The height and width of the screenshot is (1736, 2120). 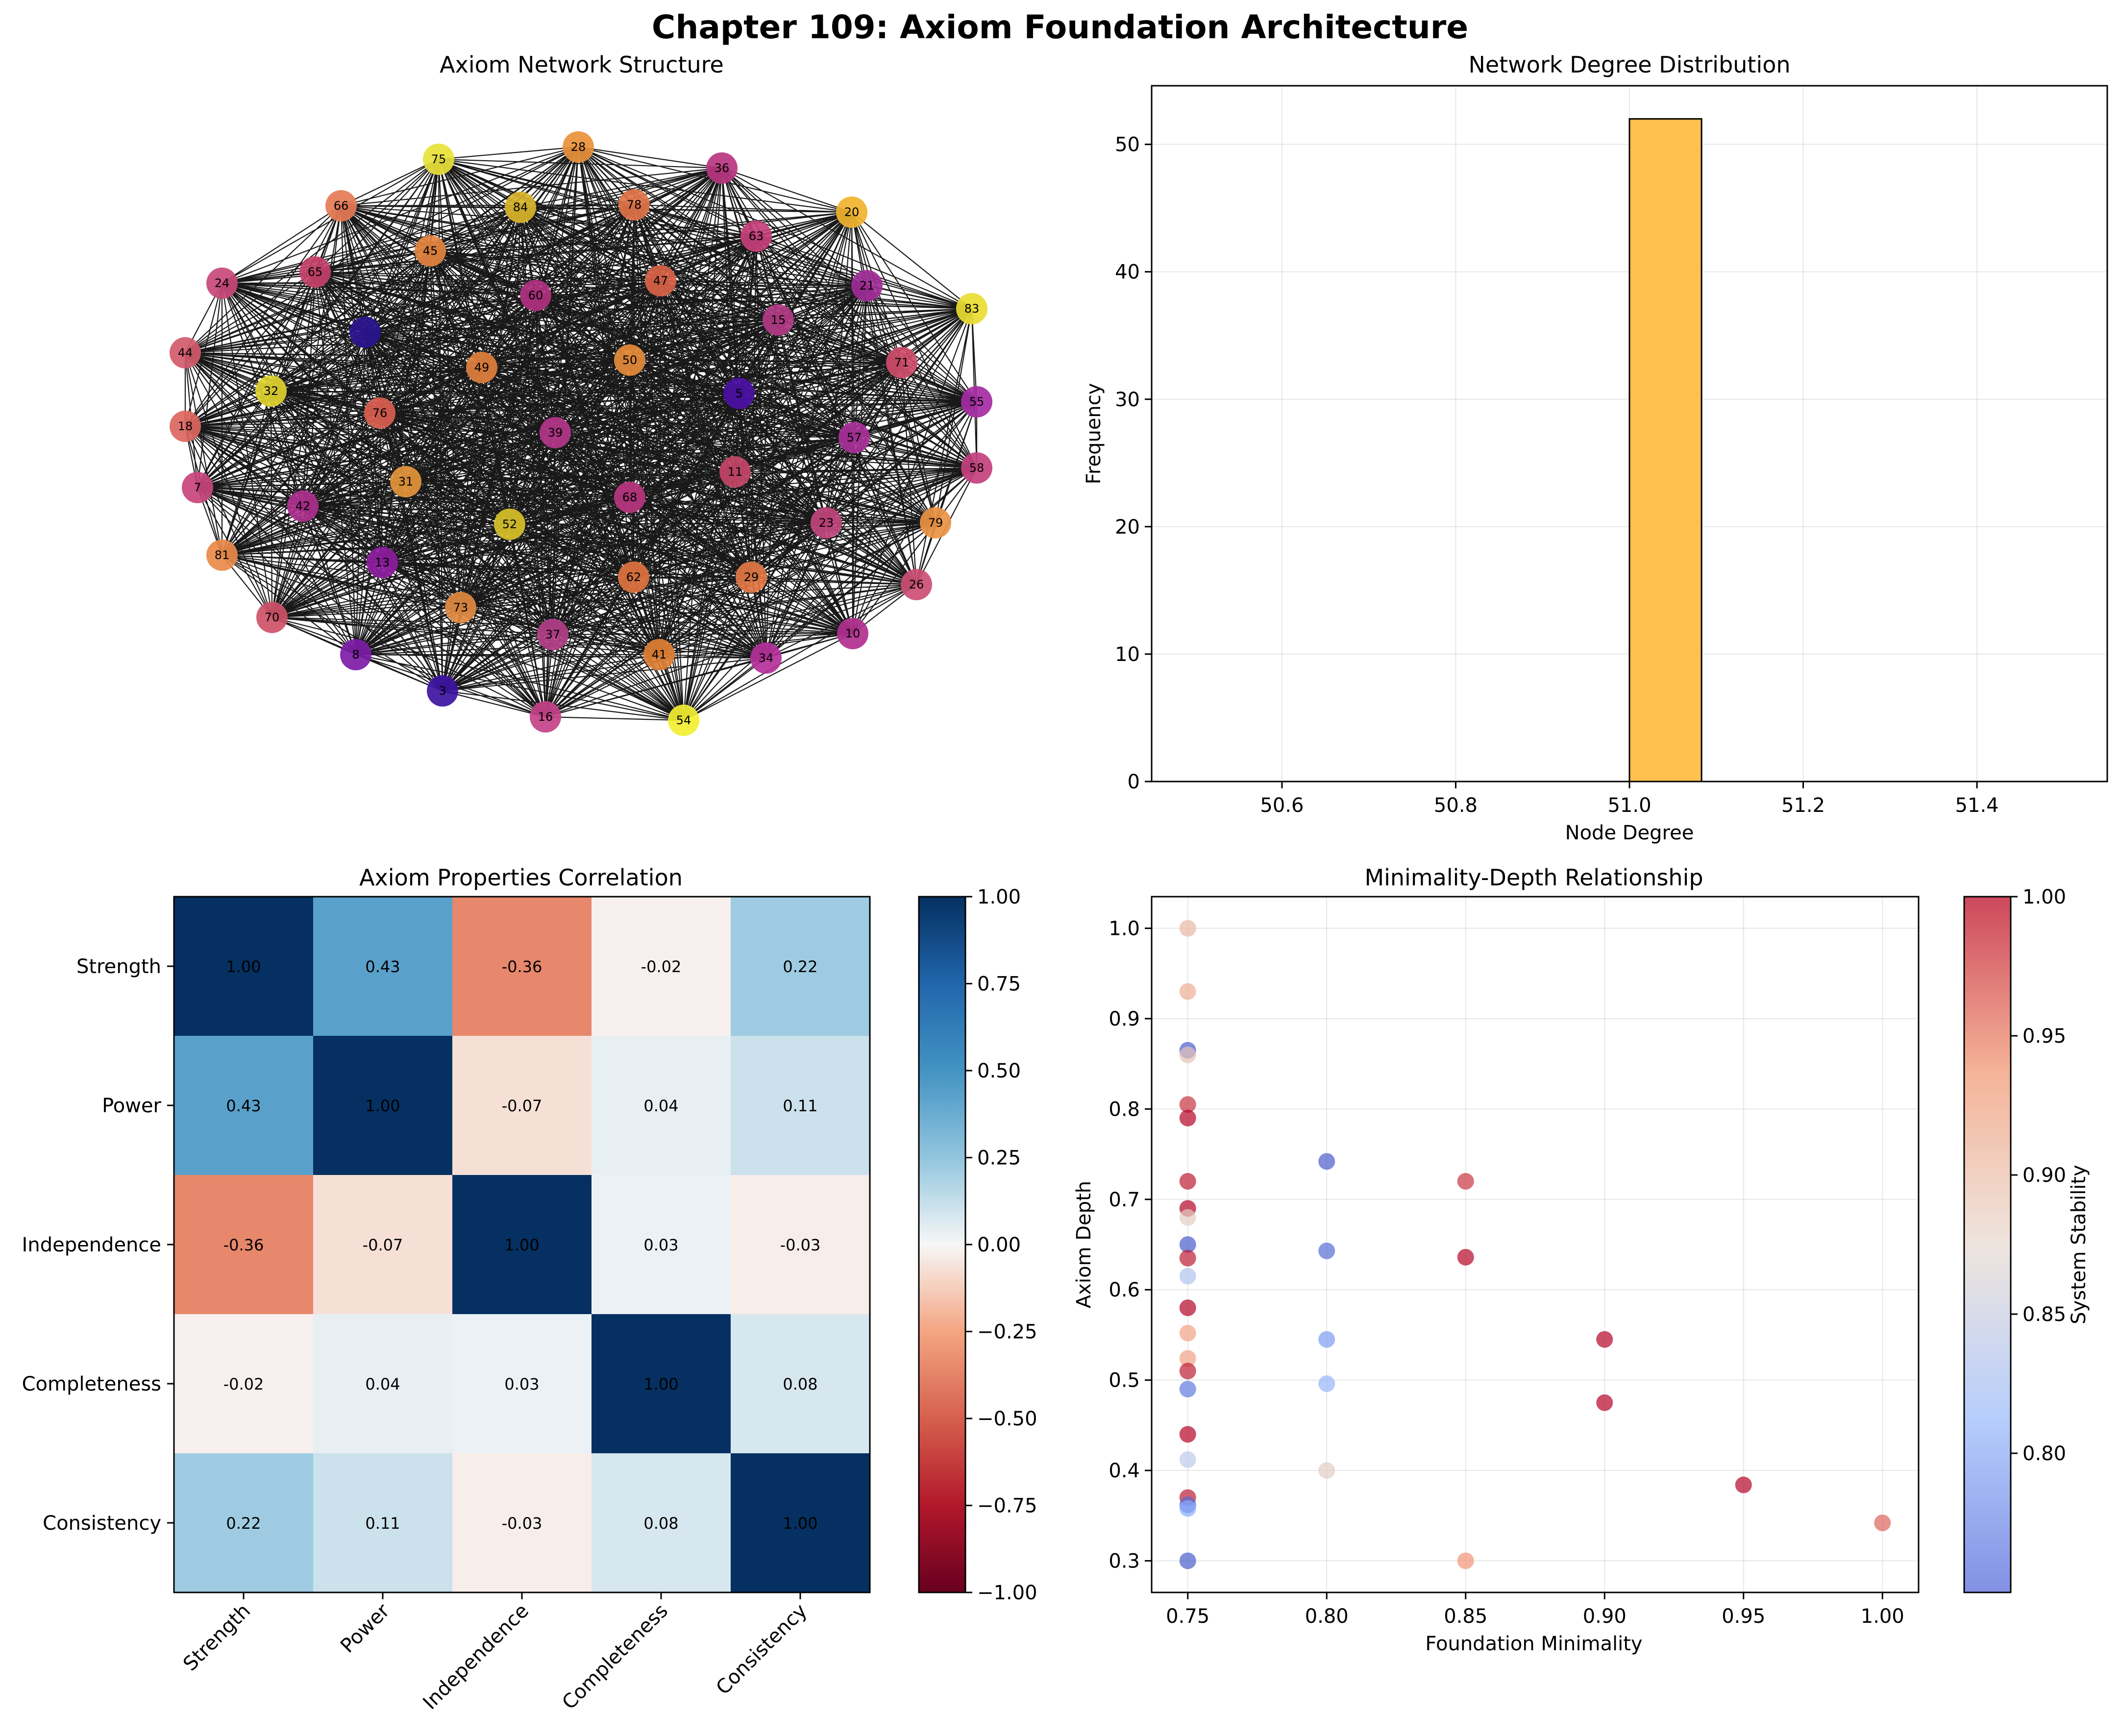 I want to click on heatmap-cell-value: -0.03, so click(x=522, y=1523).